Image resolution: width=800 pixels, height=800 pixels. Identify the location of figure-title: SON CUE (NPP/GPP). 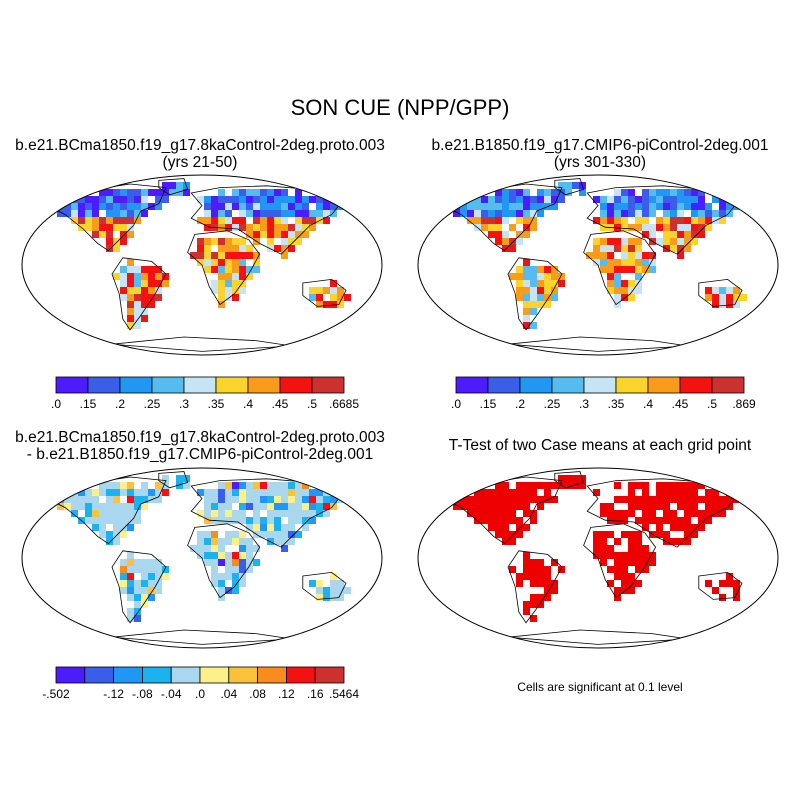
(400, 107).